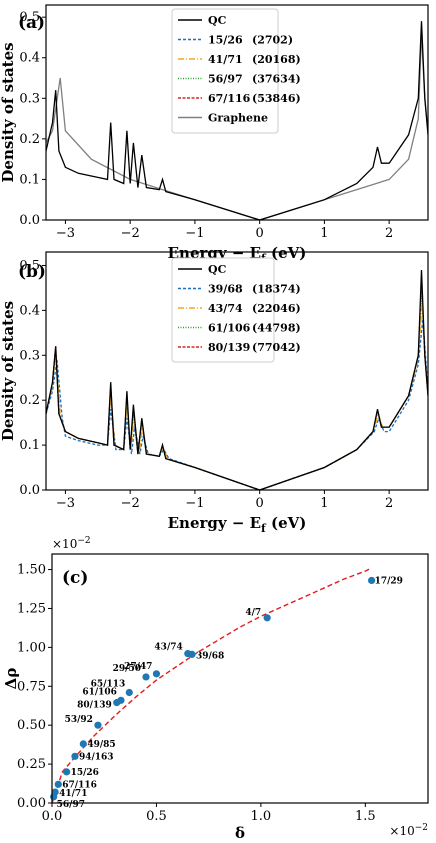  I want to click on legend-count: (77042), so click(276, 347).